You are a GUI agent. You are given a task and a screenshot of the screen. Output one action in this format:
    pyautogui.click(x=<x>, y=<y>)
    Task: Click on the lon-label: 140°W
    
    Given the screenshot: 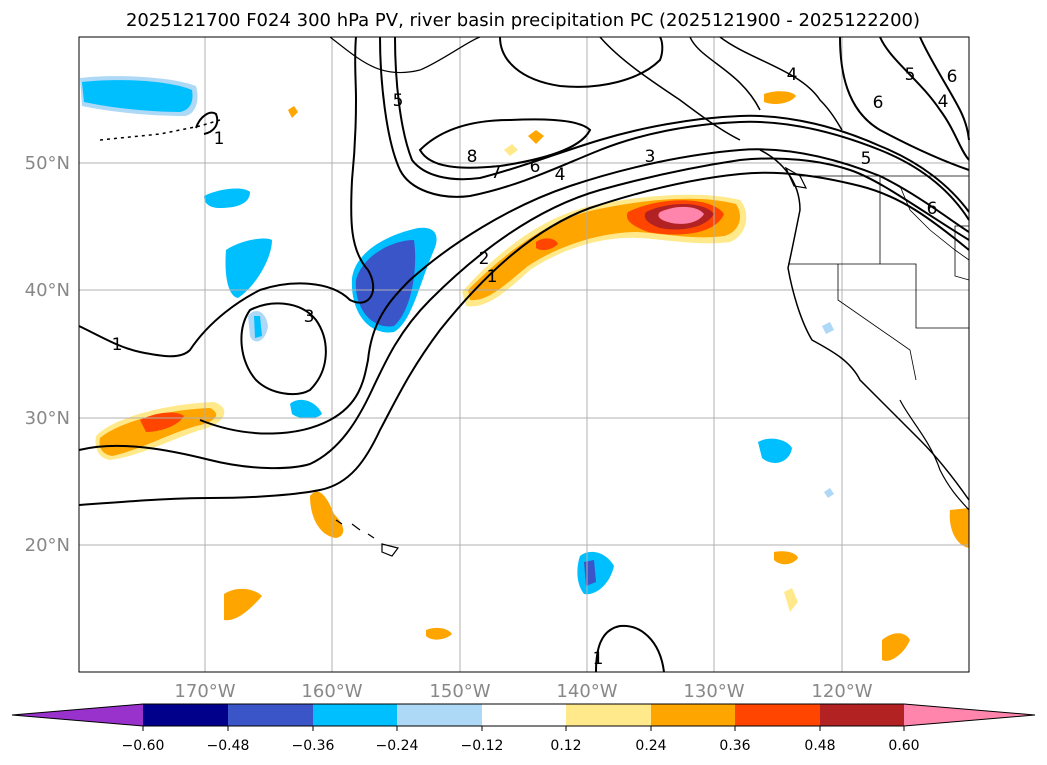 What is the action you would take?
    pyautogui.click(x=586, y=691)
    